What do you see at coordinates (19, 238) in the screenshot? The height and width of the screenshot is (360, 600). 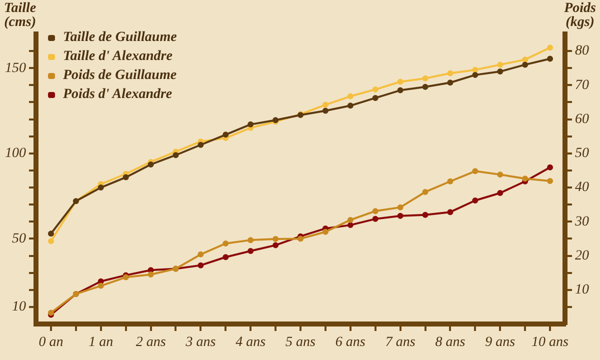 I see `y-tick-label: 50` at bounding box center [19, 238].